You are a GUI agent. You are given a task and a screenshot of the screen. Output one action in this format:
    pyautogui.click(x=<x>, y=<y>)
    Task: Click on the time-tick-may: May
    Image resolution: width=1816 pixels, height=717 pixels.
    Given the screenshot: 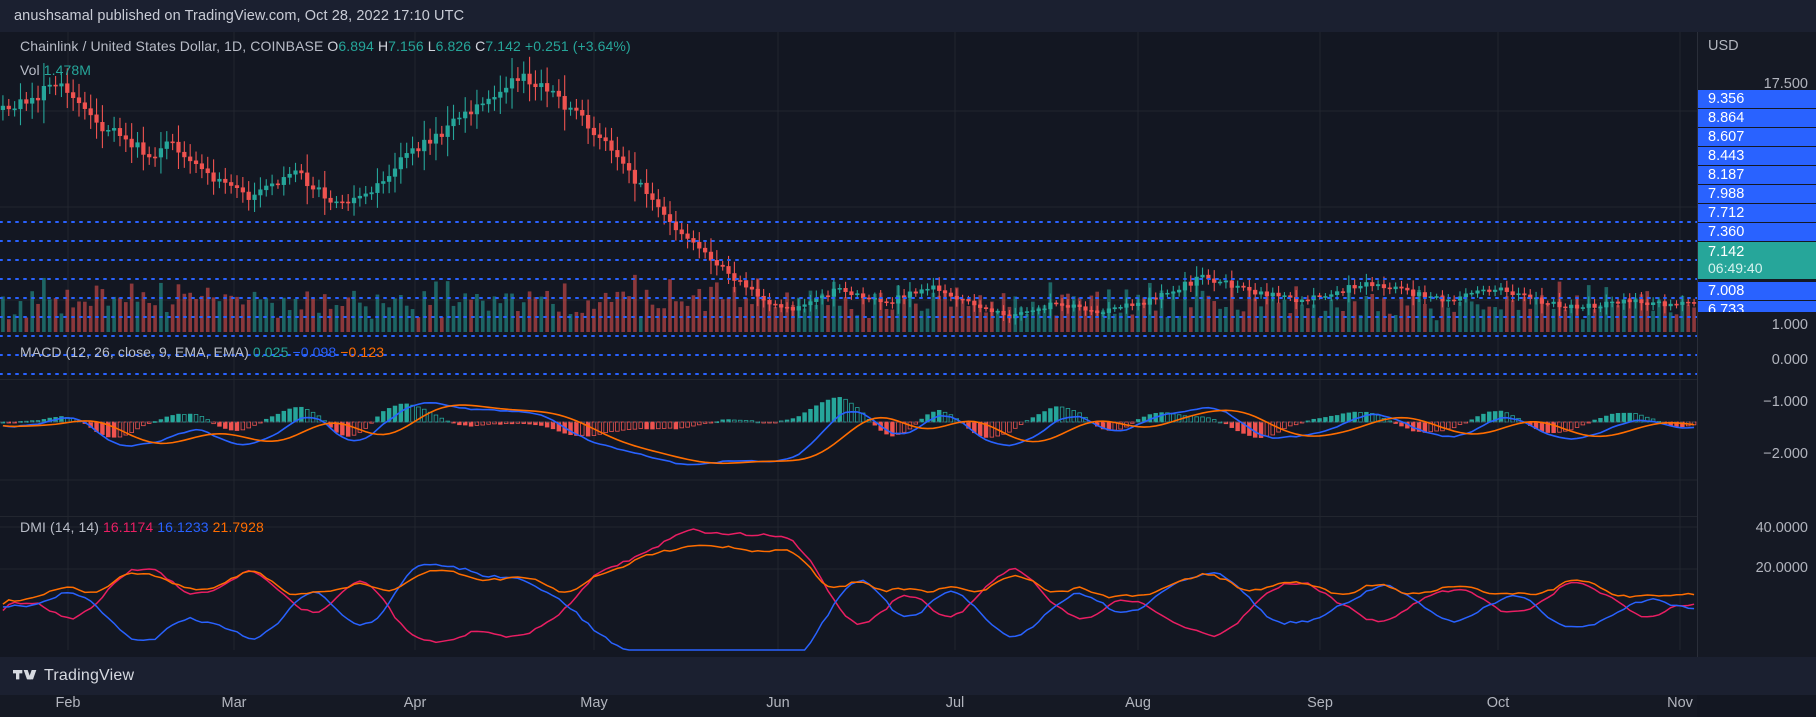 What is the action you would take?
    pyautogui.click(x=594, y=703)
    